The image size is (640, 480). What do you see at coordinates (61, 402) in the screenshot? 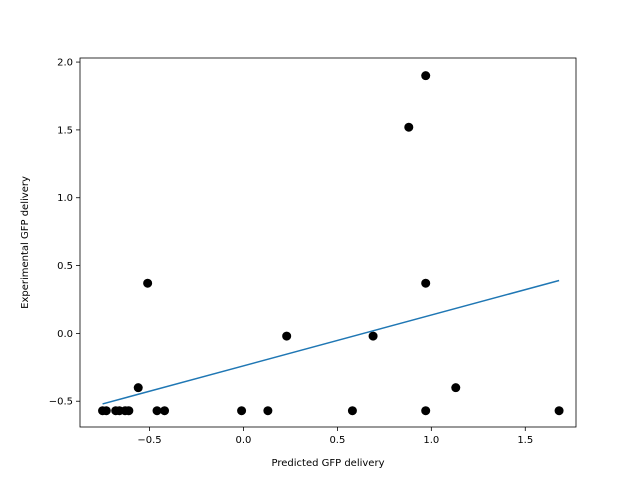
I see `y-tick-label: −0.5` at bounding box center [61, 402].